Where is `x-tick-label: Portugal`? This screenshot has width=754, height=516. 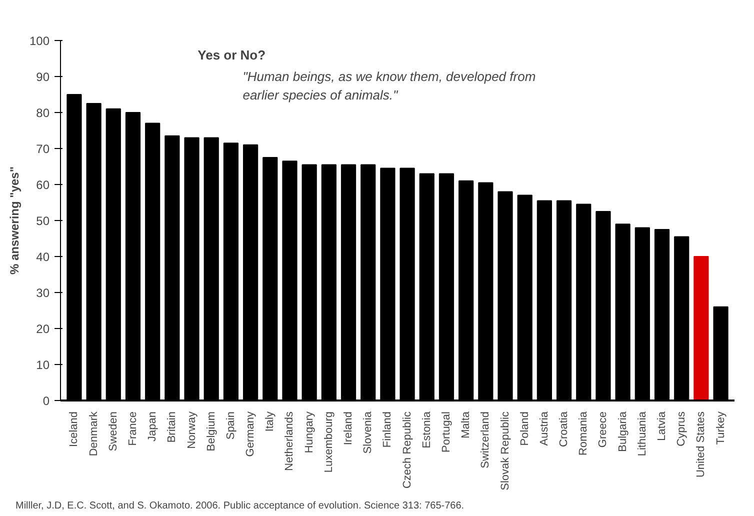
x-tick-label: Portugal is located at coordinates (446, 431).